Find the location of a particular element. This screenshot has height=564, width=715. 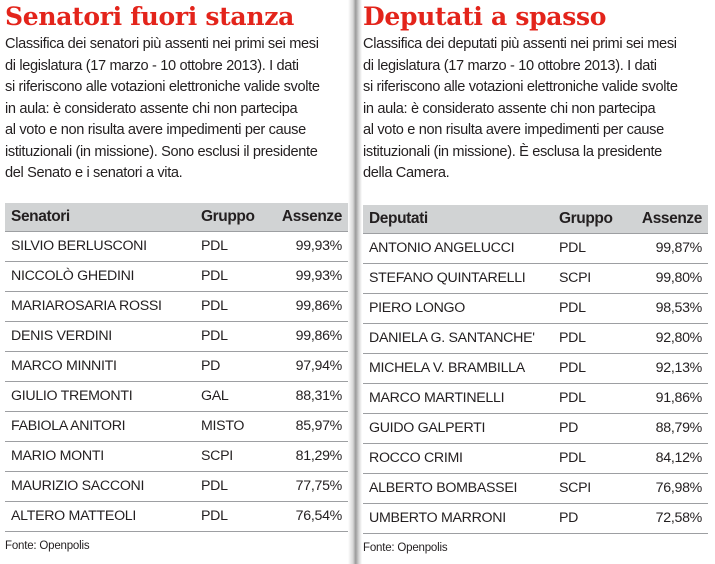

table-row: ANTONIO ANGELUCCI PDL 99,87% is located at coordinates (535, 248).